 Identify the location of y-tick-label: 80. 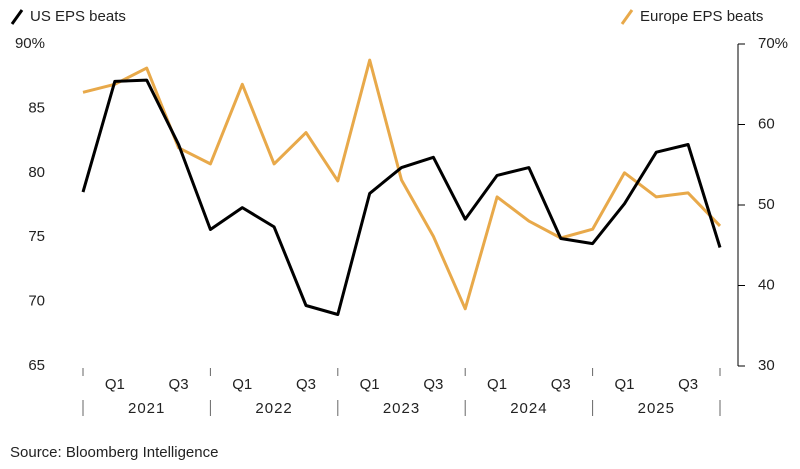
(36, 172).